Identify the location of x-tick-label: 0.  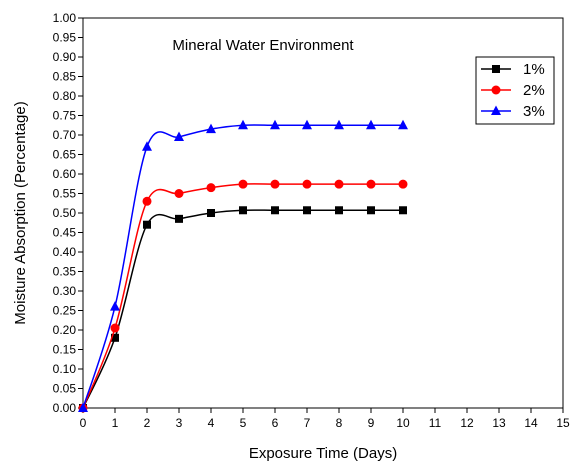
(83, 423).